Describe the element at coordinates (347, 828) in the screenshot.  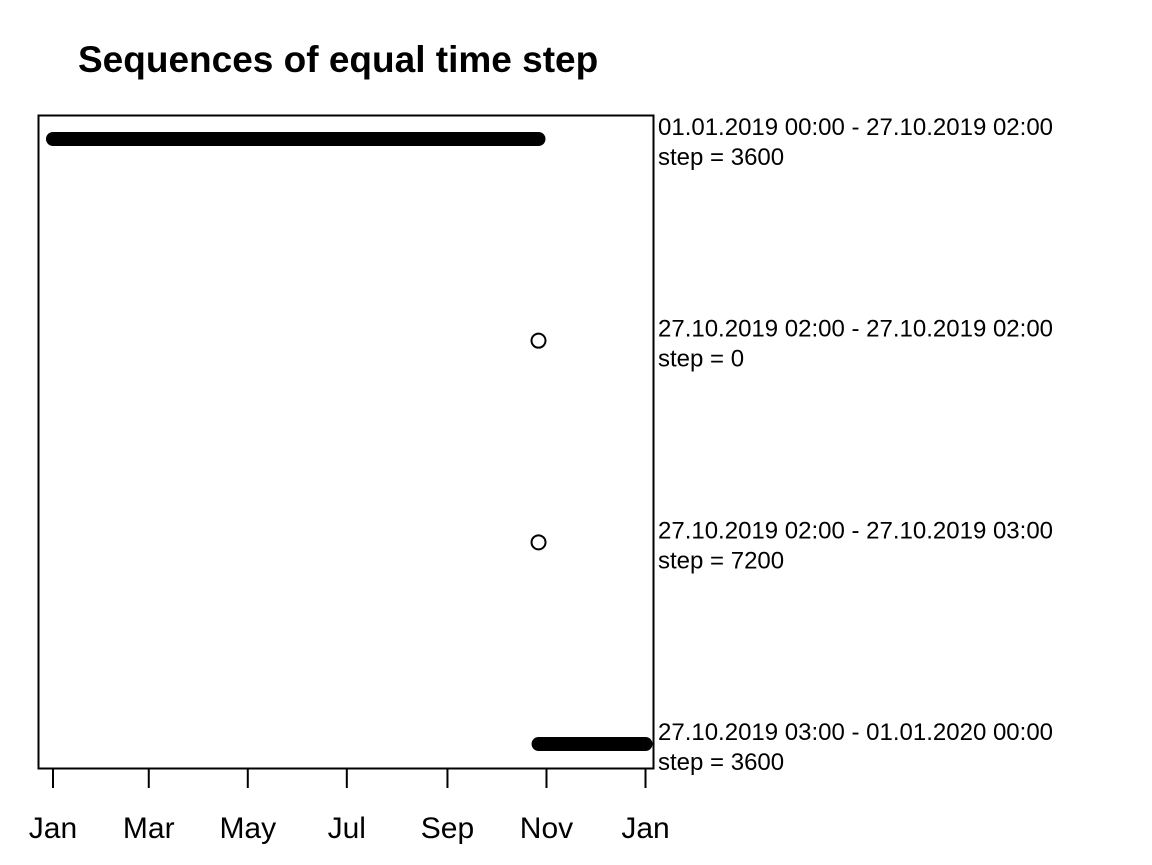
I see `x-tick-label: Jul` at that location.